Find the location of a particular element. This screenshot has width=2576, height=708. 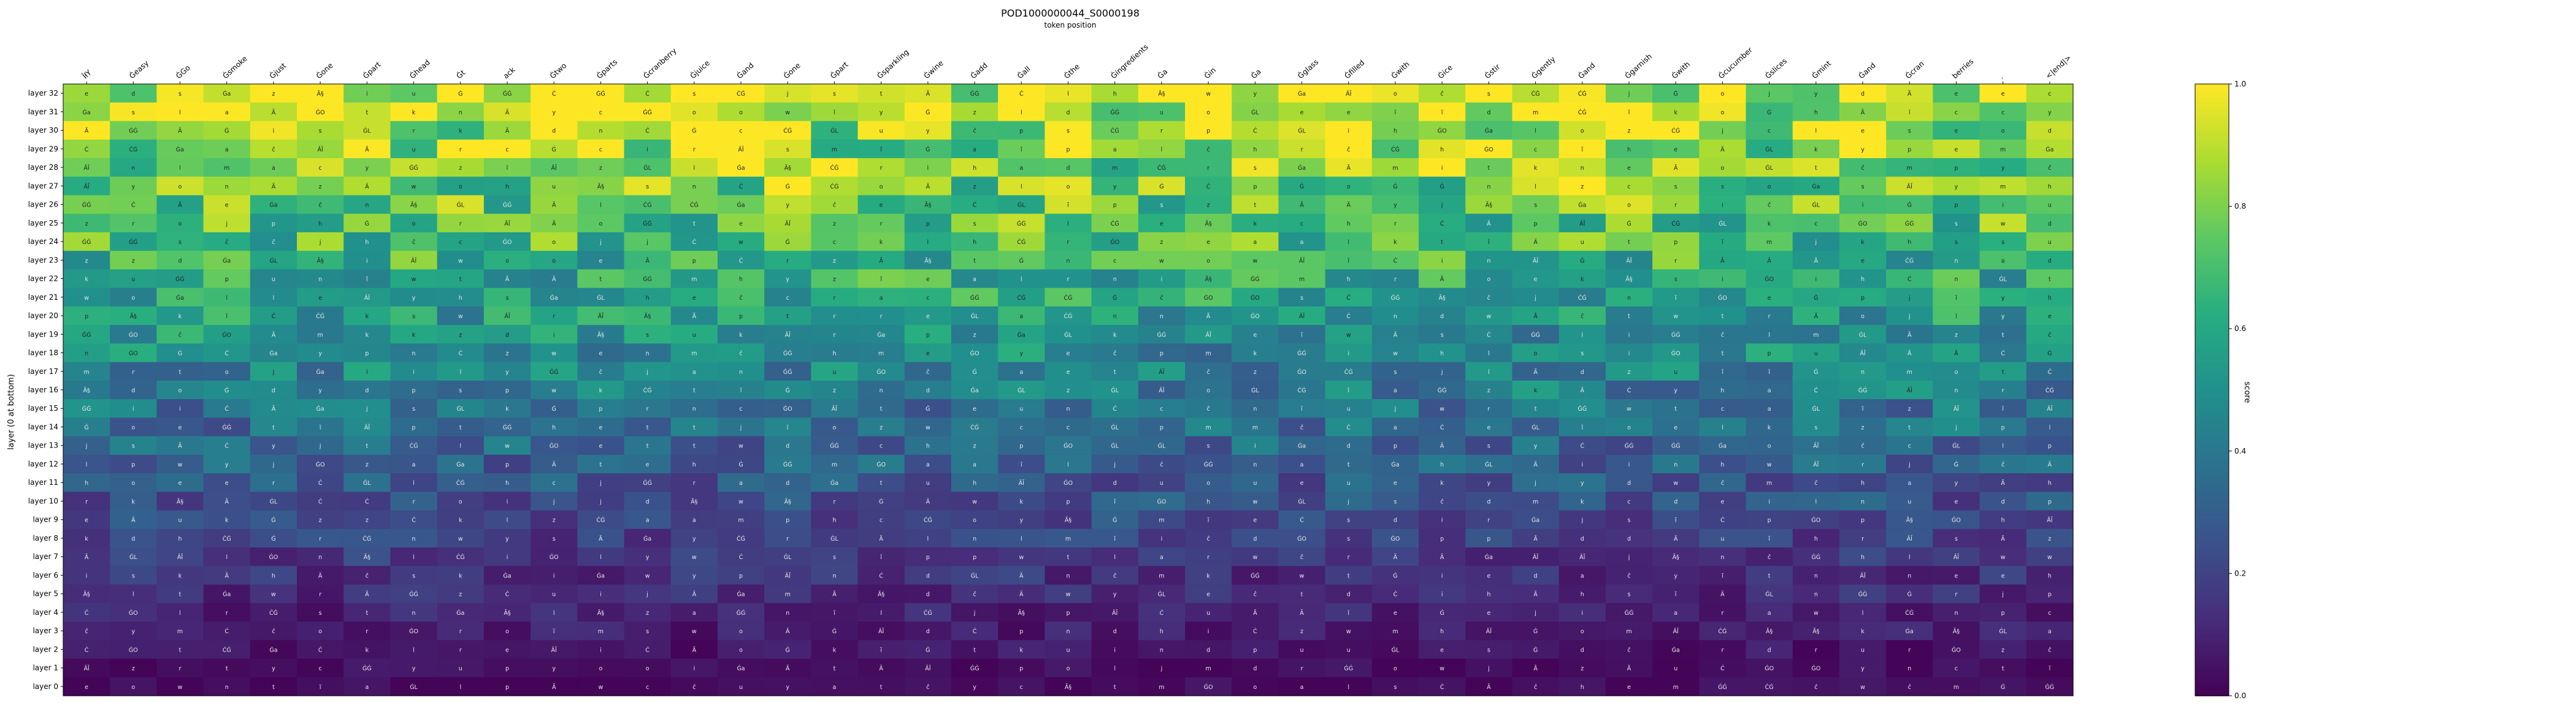

x-tick-label: ÎłY is located at coordinates (86, 74).